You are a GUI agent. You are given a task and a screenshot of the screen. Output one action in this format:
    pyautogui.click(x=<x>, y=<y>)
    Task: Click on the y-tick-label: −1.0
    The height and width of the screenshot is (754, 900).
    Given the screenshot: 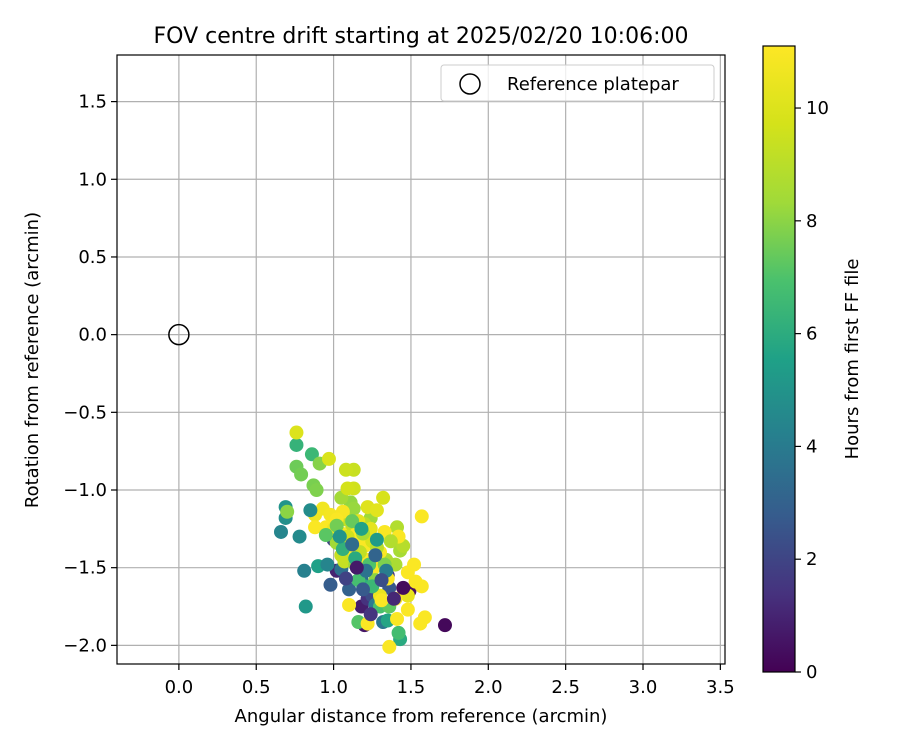 What is the action you would take?
    pyautogui.click(x=85, y=490)
    